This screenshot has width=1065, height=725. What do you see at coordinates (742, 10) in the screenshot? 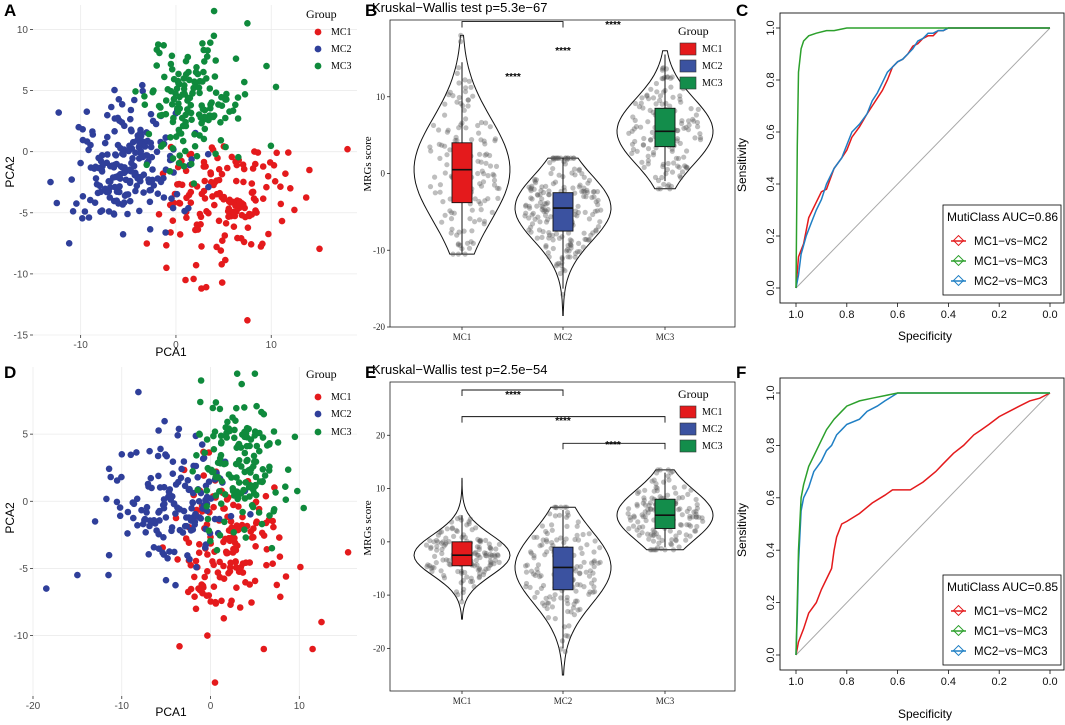
I see `panel-letter-c: C` at bounding box center [742, 10].